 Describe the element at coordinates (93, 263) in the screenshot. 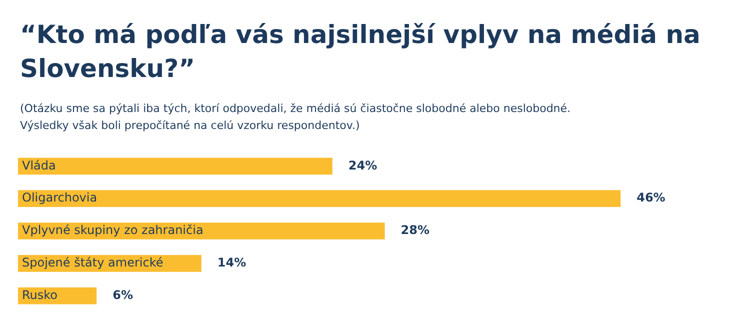

I see `y-tick-label: Spojené štáty americké` at that location.